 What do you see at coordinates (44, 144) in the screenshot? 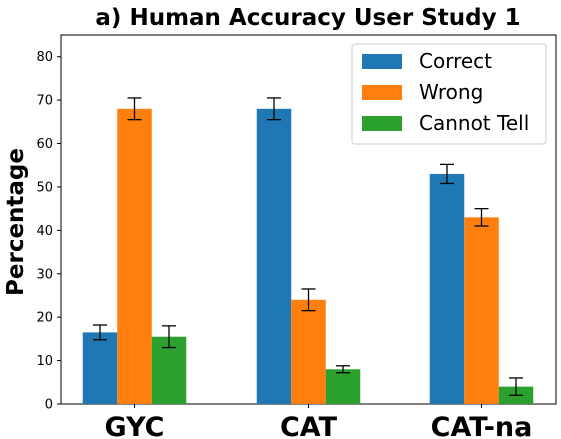
I see `y-tick-label: 60` at bounding box center [44, 144].